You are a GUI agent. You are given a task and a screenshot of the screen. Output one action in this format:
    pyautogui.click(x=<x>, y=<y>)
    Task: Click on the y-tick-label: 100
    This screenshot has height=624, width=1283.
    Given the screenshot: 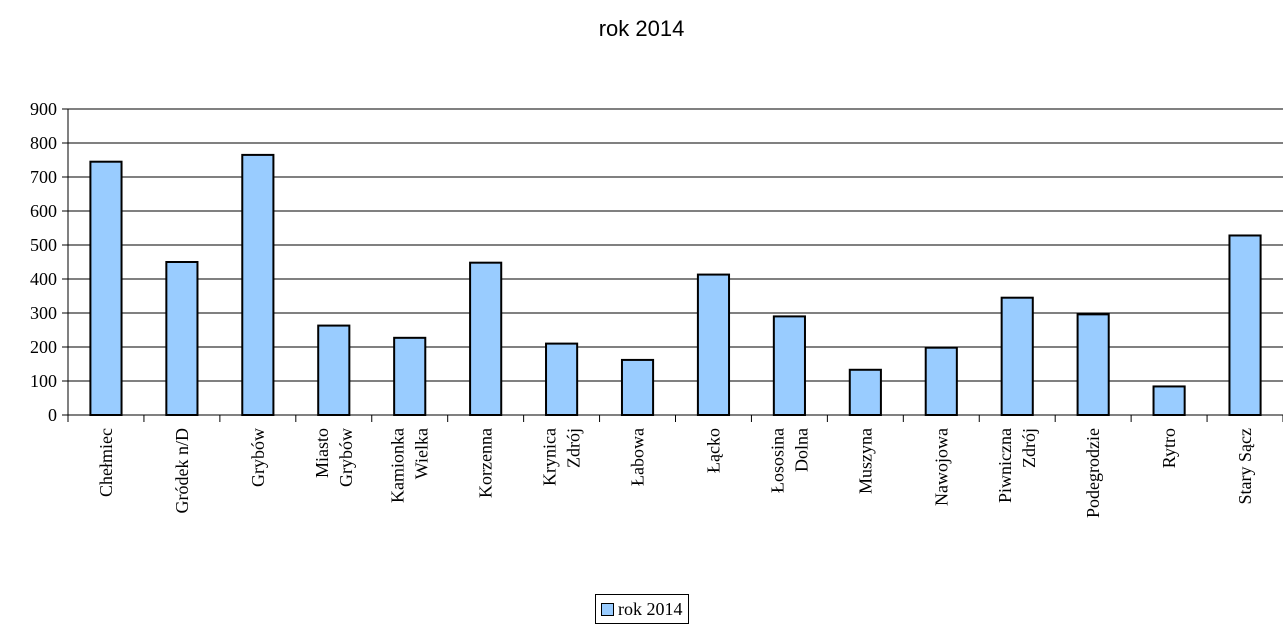 What is the action you would take?
    pyautogui.click(x=43, y=381)
    